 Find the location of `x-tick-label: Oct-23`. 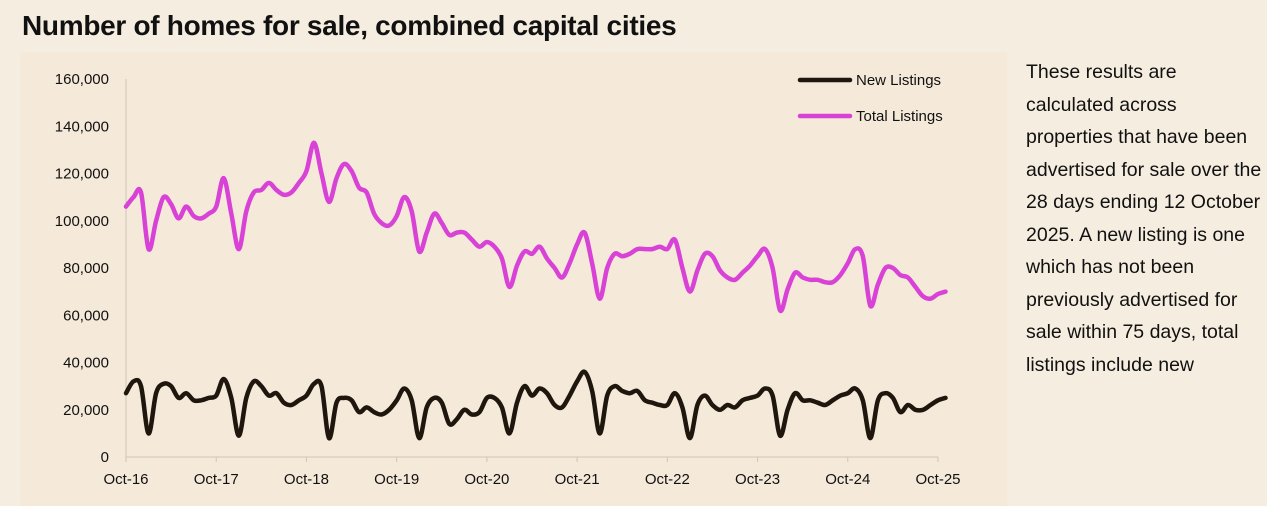

x-tick-label: Oct-23 is located at coordinates (757, 479).